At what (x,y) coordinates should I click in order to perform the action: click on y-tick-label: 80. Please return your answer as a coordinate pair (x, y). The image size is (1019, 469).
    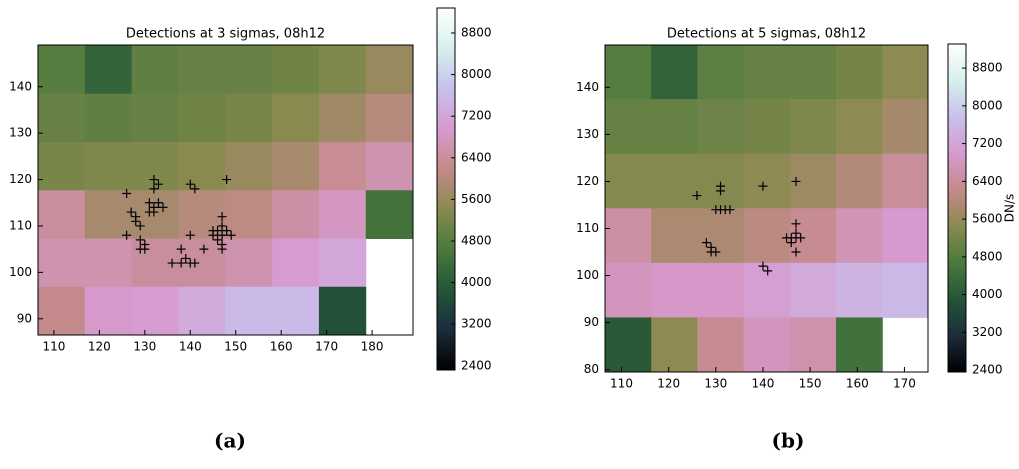
    Looking at the image, I should click on (591, 369).